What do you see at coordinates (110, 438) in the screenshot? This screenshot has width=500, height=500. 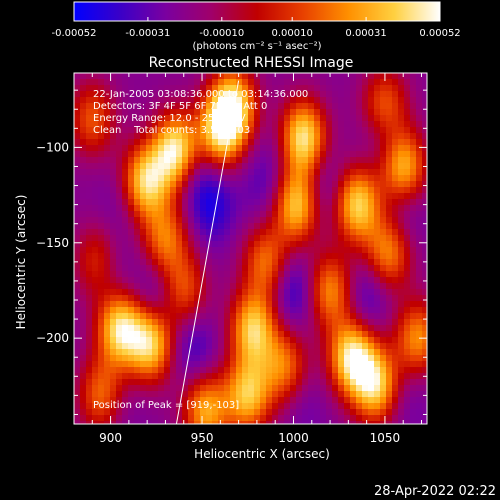 I see `x-tick-label: 900` at bounding box center [110, 438].